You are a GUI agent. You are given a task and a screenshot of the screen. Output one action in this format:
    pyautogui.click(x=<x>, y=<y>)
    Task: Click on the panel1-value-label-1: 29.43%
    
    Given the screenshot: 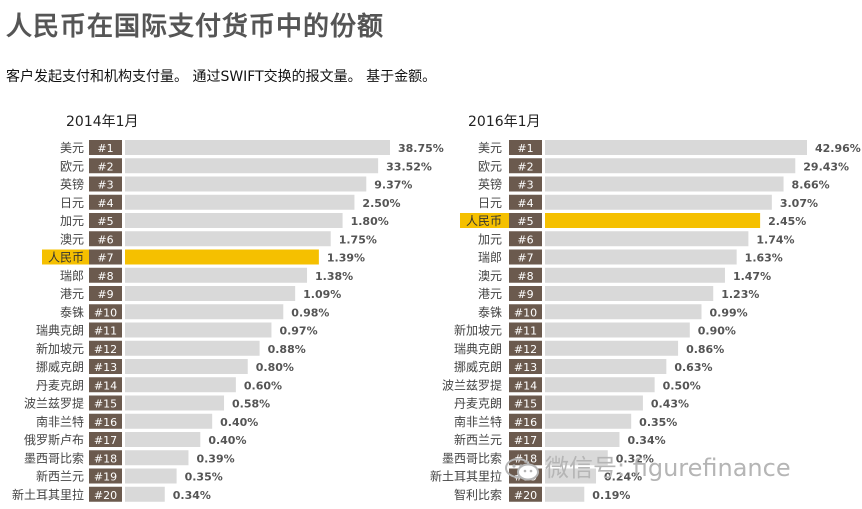 What is the action you would take?
    pyautogui.click(x=826, y=166)
    